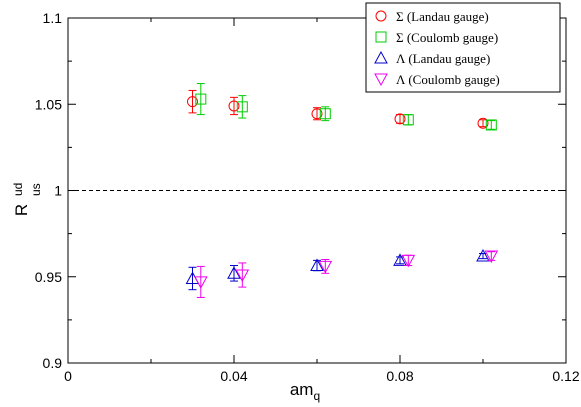 The width and height of the screenshot is (581, 407). I want to click on x-axis-label-main: am, so click(302, 389).